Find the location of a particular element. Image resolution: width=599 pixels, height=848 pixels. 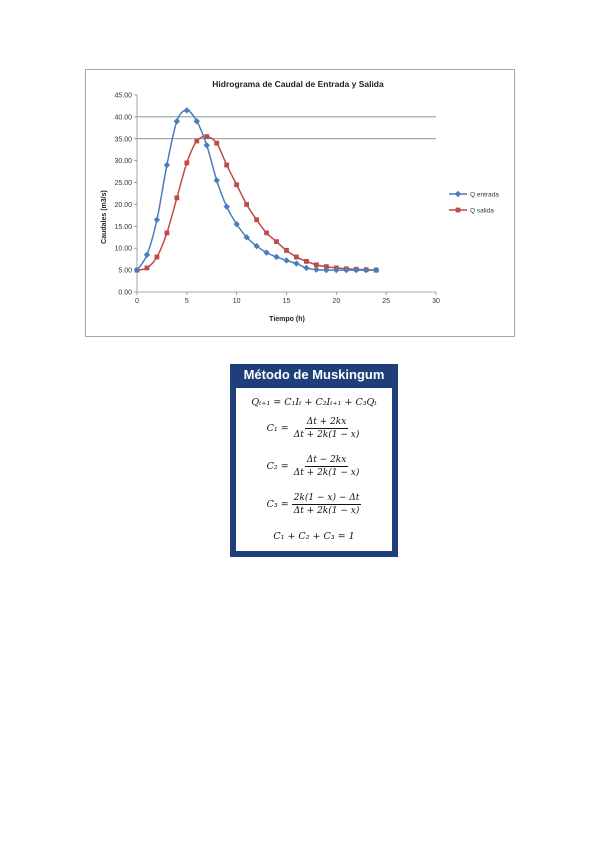

c2-numerator: Δt − 2kx is located at coordinates (326, 461).